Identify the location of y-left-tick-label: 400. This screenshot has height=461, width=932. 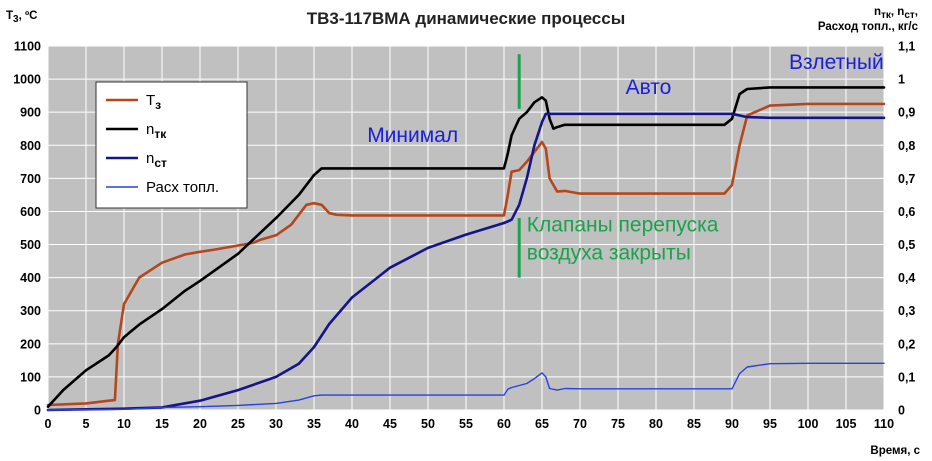
(30, 278).